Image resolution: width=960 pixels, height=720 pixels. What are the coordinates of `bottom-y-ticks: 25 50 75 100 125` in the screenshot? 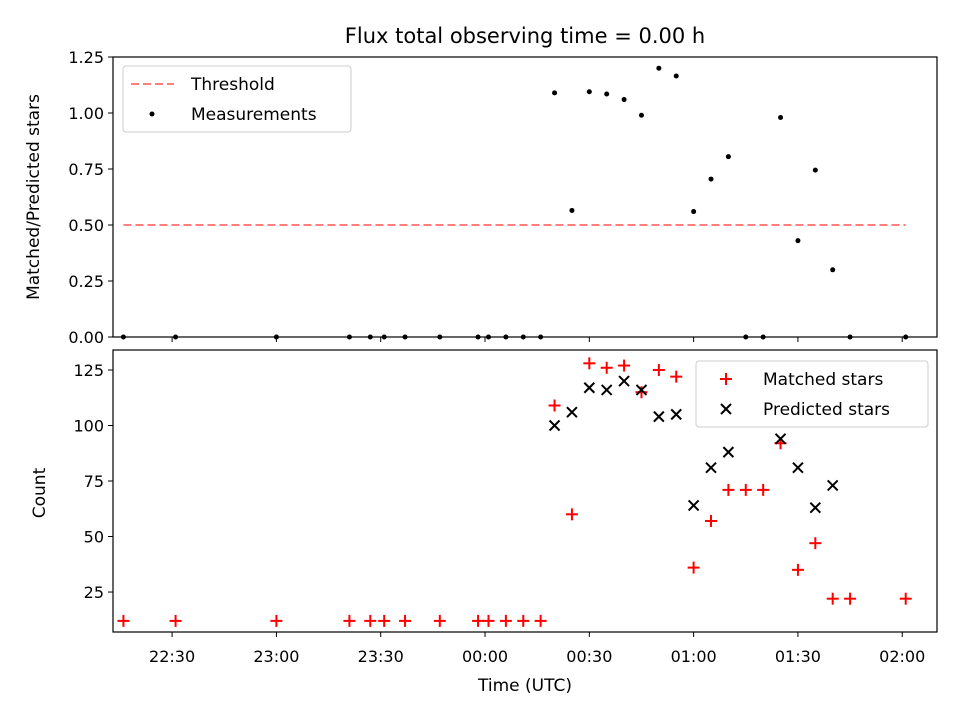 It's located at (93, 481).